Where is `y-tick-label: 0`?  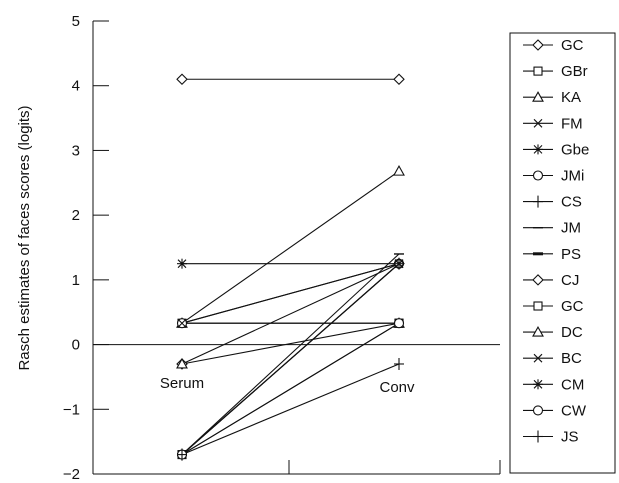 y-tick-label: 0 is located at coordinates (76, 345).